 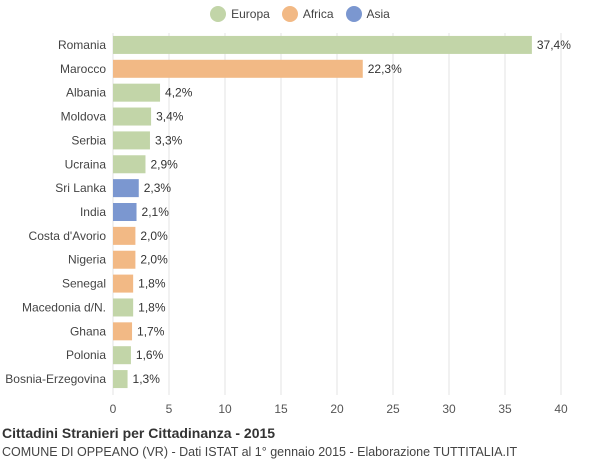 I want to click on chart-legend: Europa Africa Asia, so click(x=300, y=14).